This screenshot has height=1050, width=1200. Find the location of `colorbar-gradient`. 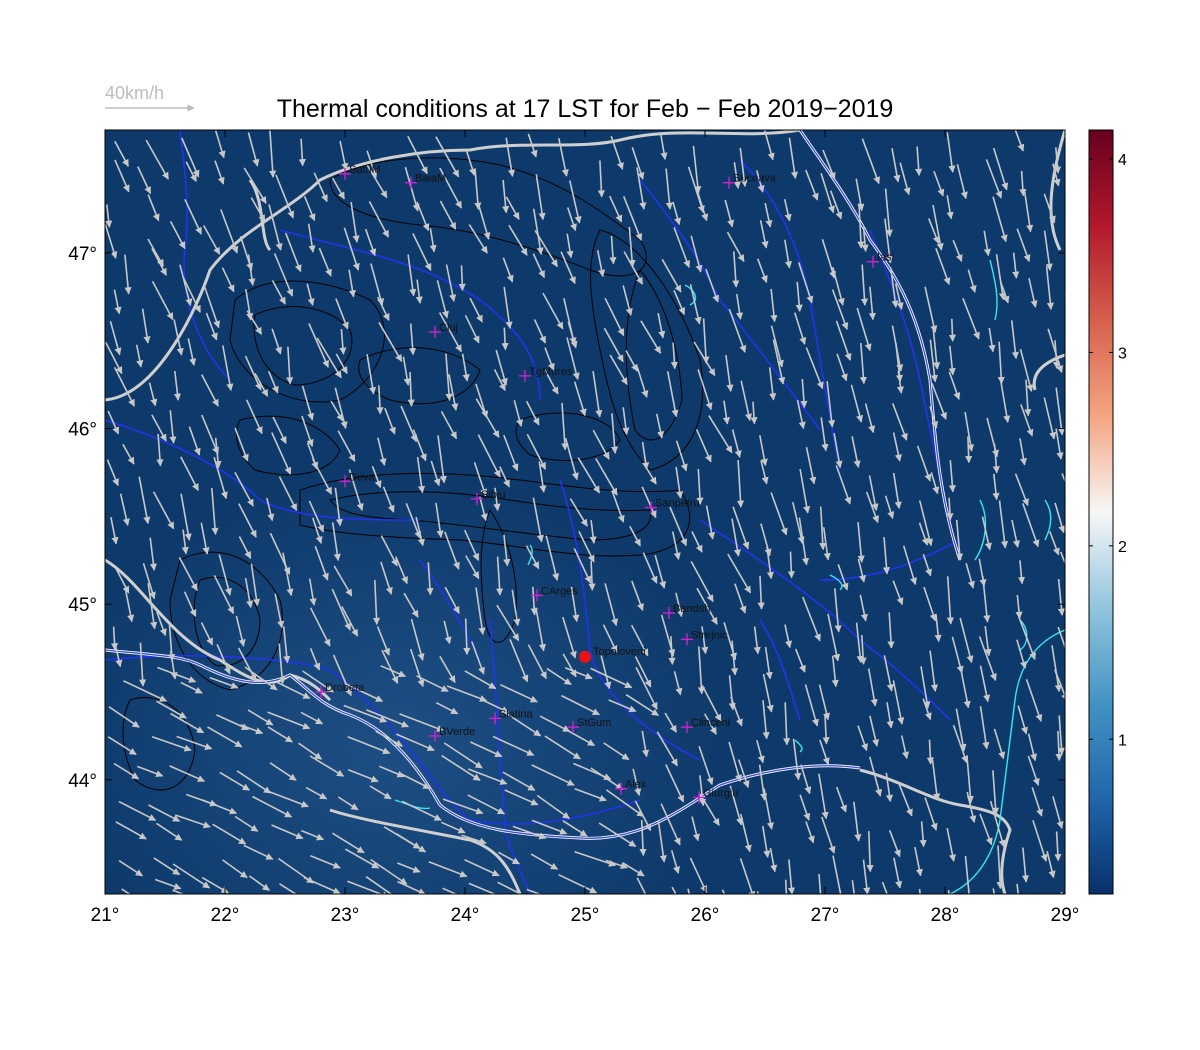

colorbar-gradient is located at coordinates (1101, 512).